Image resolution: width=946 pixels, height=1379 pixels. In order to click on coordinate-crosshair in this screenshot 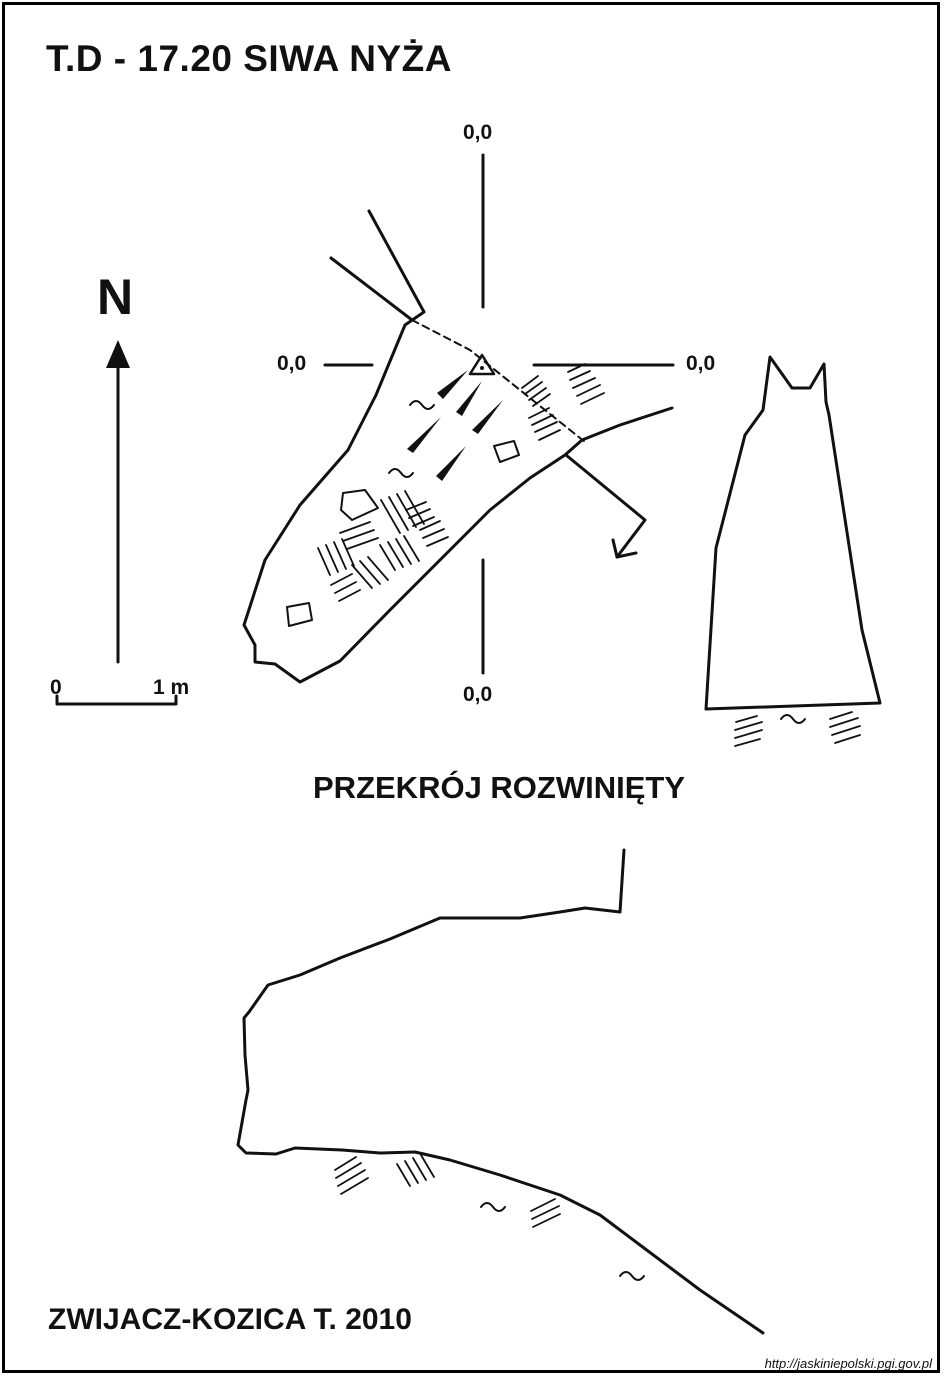, I will do `click(499, 414)`.